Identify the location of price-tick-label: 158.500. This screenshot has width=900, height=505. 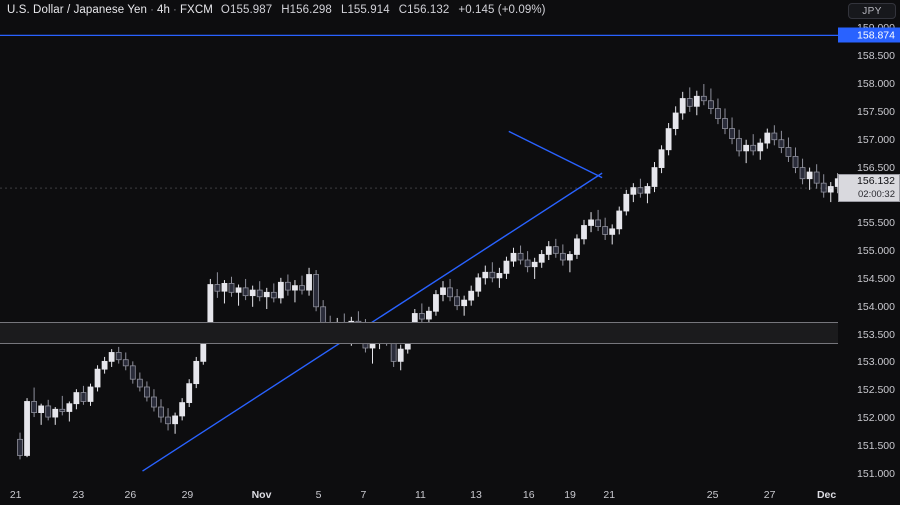
(876, 56).